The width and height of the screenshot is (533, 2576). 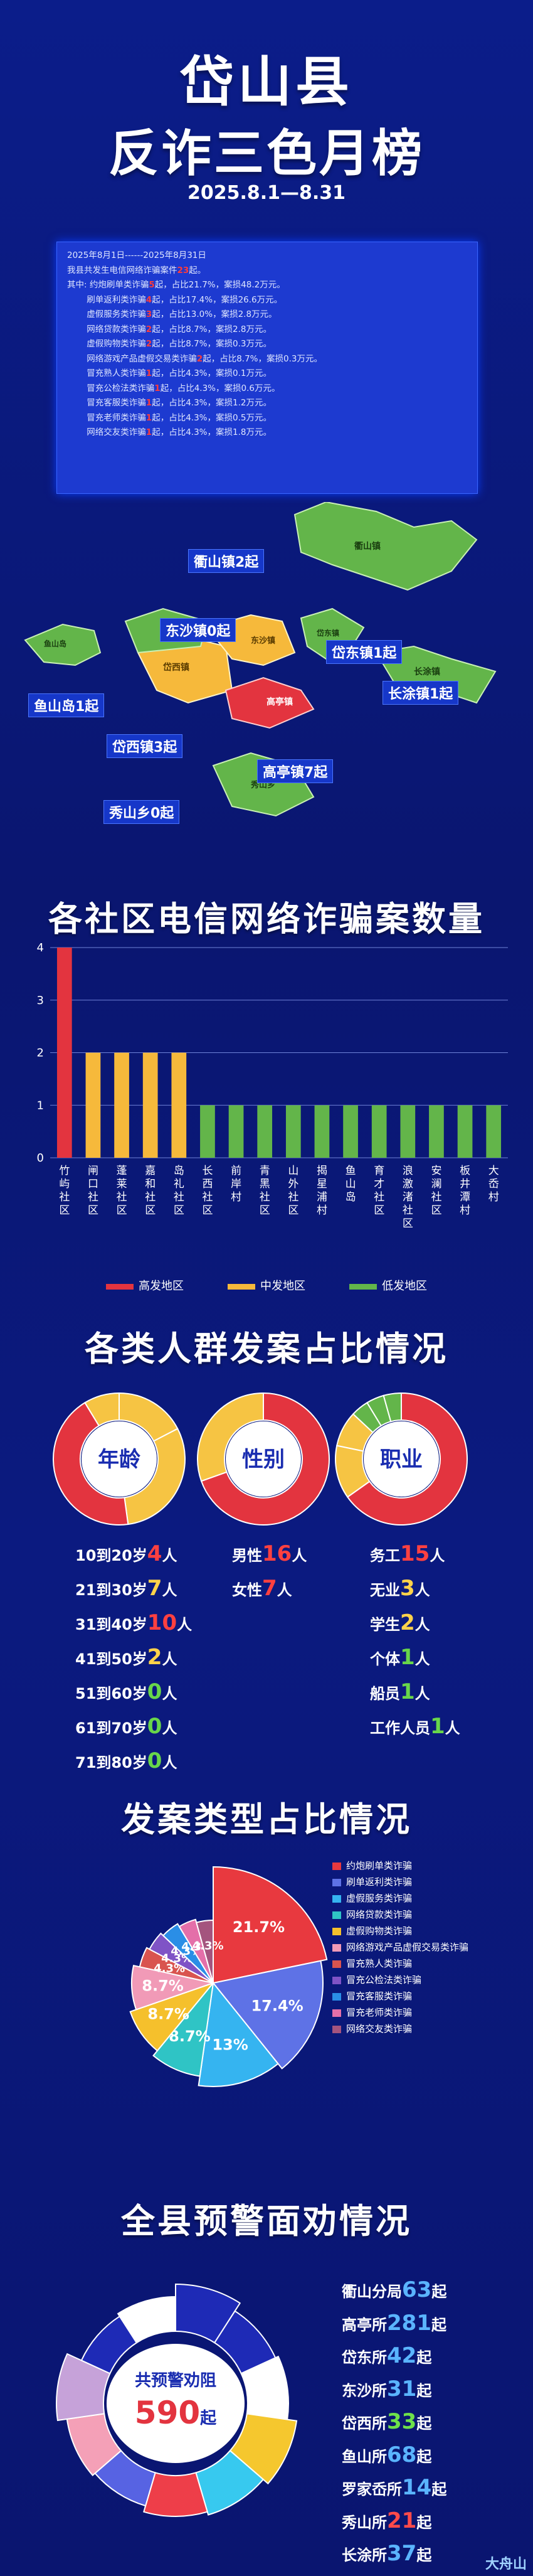 I want to click on x-tick-label: 星, so click(x=322, y=1184).